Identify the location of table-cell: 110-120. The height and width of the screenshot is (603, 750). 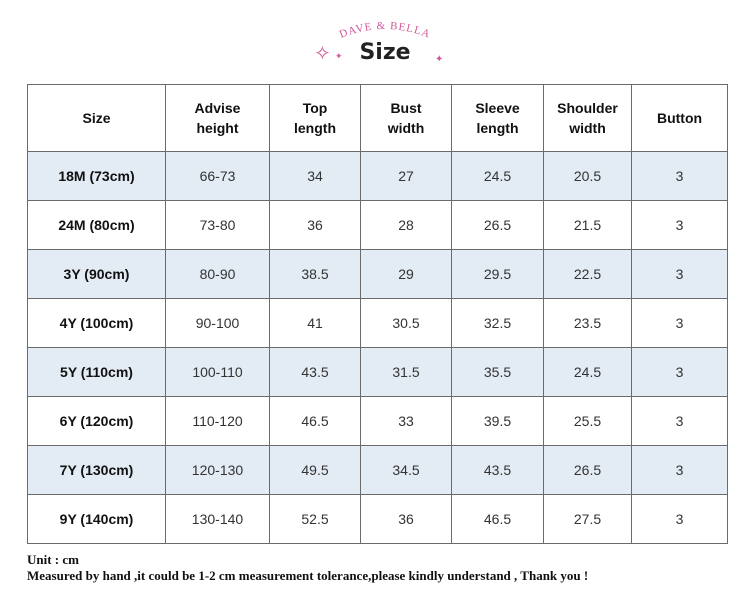
(217, 421).